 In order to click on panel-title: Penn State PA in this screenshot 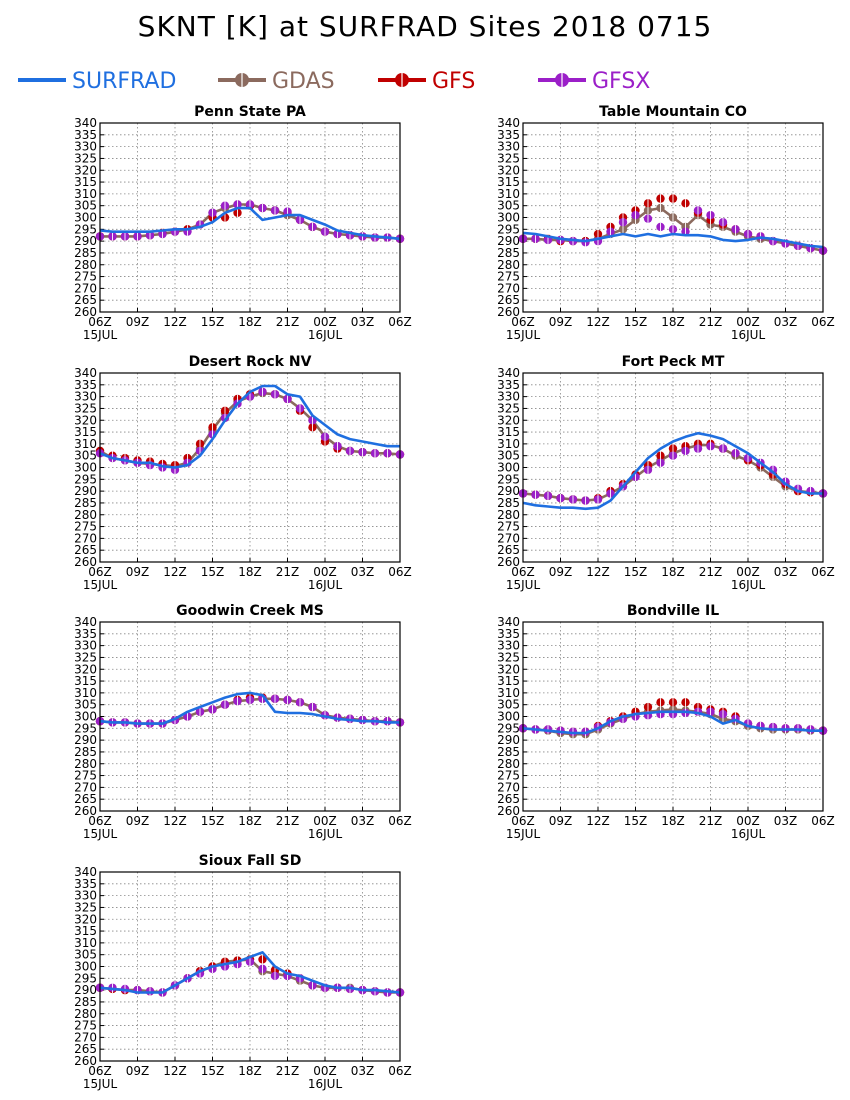, I will do `click(250, 112)`.